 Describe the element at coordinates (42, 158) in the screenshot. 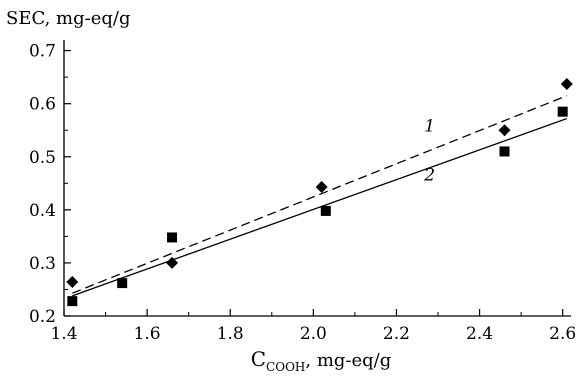

I see `y-tick-label: 0.5` at that location.